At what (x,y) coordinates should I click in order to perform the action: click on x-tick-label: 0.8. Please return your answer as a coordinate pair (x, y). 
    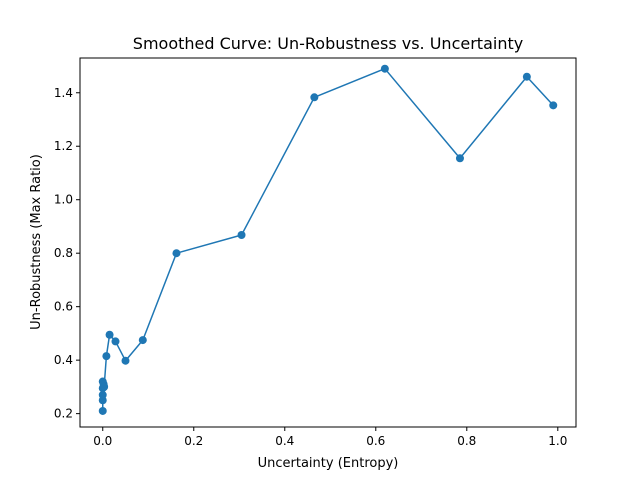
    Looking at the image, I should click on (466, 441).